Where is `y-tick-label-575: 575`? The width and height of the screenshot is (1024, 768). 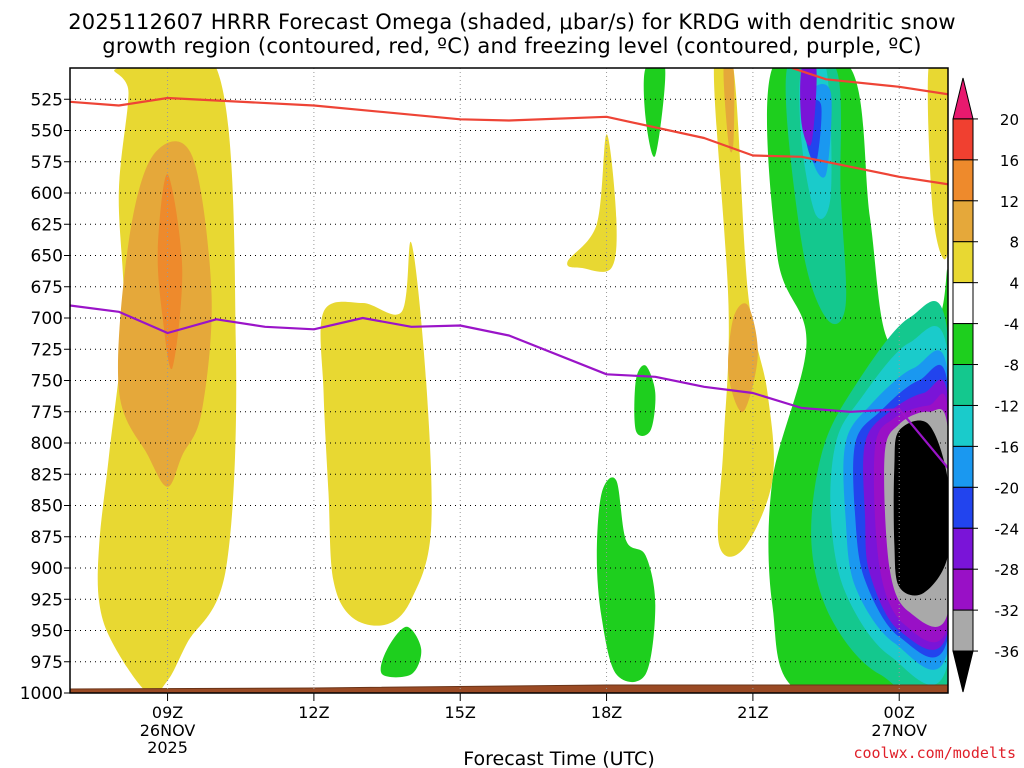
y-tick-label-575: 575 is located at coordinates (47, 163).